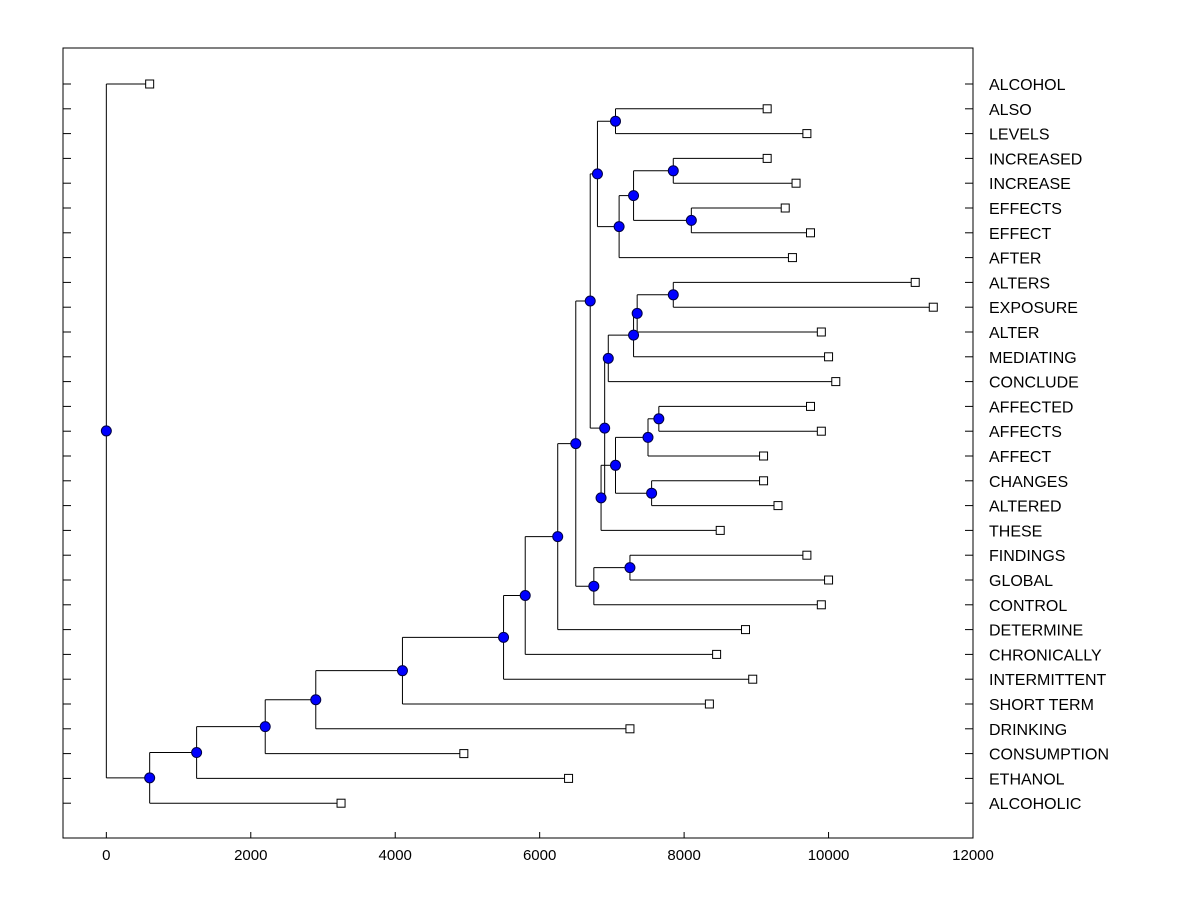  I want to click on leaf-label: AFFECT, so click(1020, 457).